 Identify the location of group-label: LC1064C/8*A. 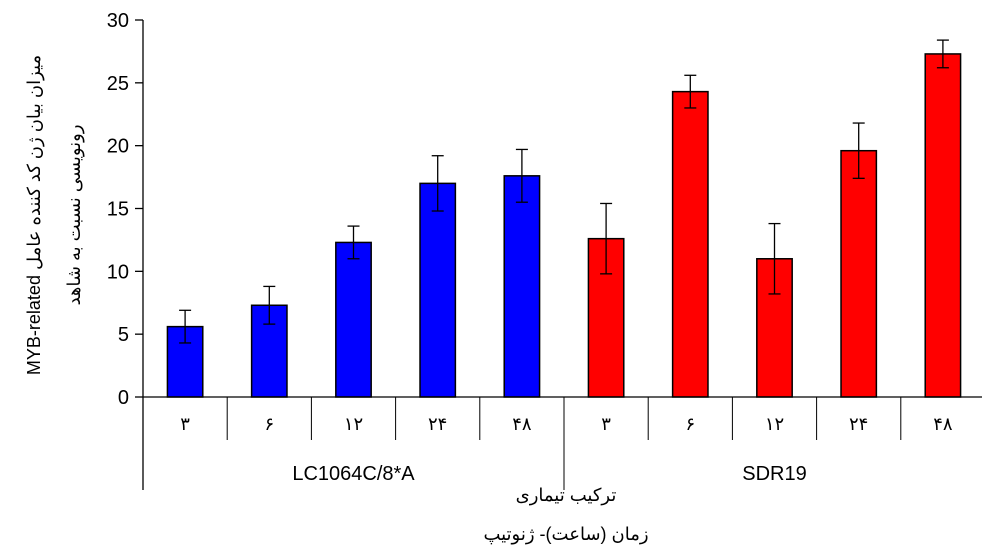
(353, 474).